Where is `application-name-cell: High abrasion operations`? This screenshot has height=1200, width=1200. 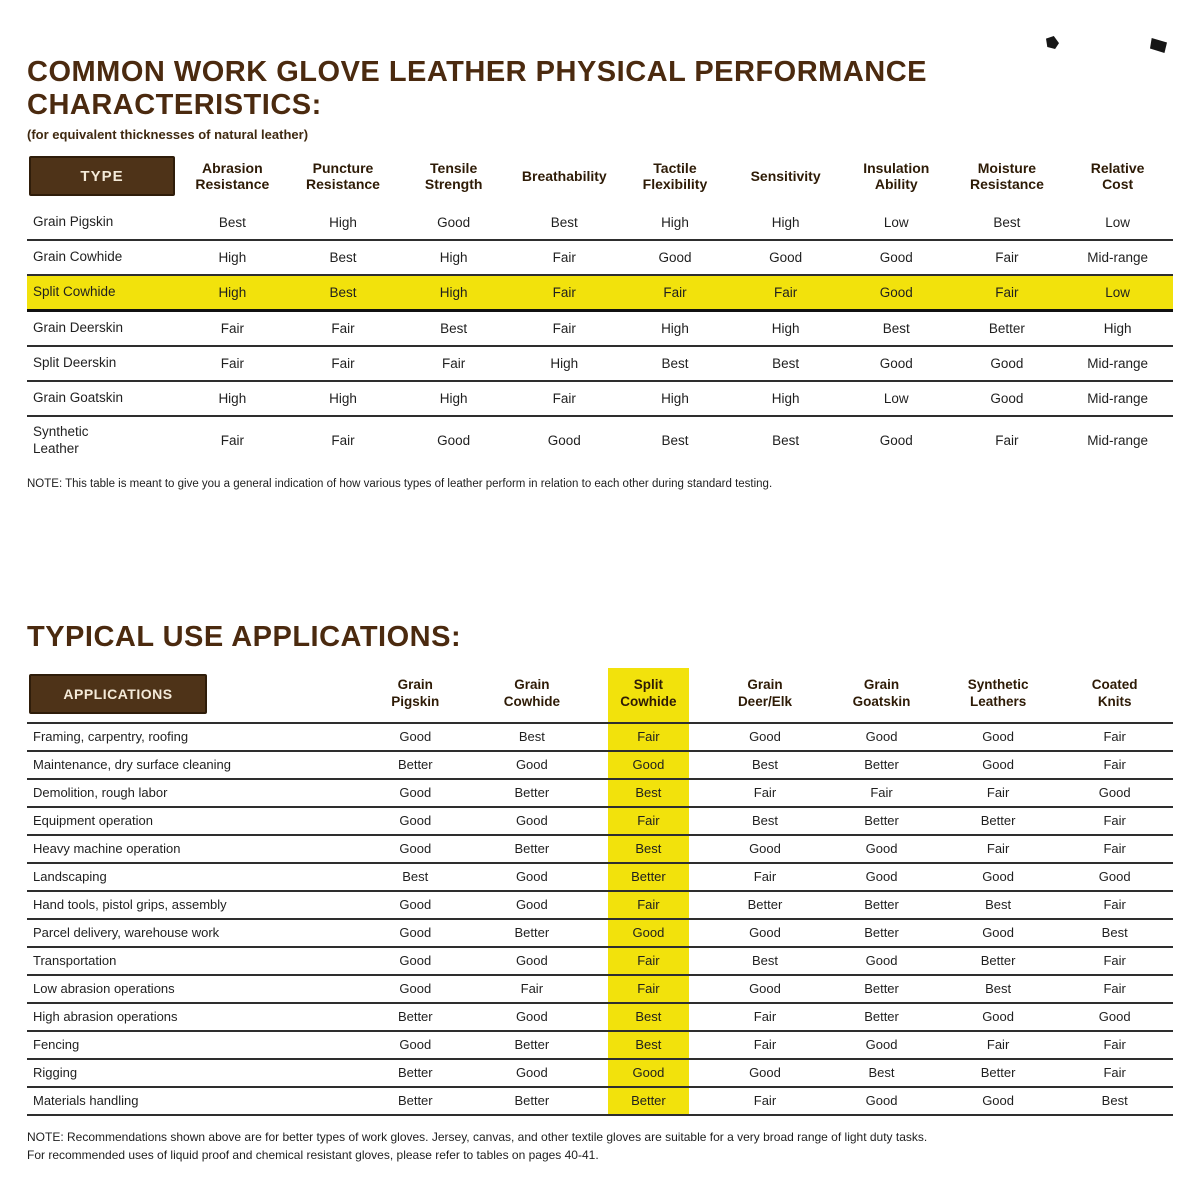
application-name-cell: High abrasion operations is located at coordinates (105, 1017).